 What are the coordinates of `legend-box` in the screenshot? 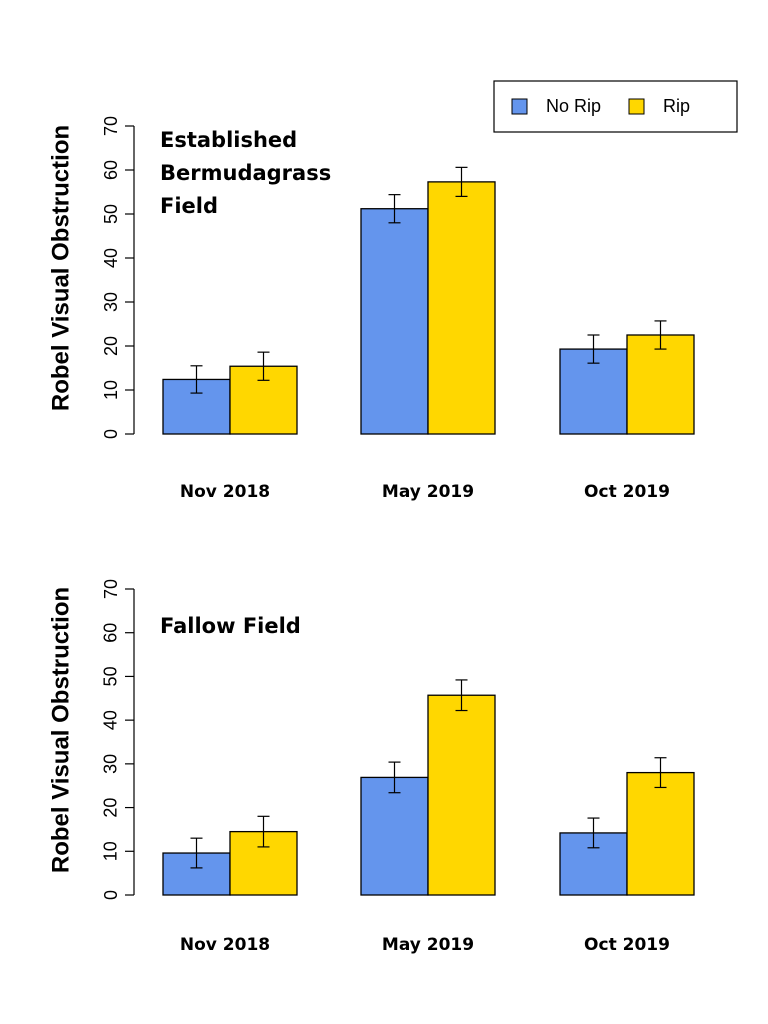 It's located at (615, 106).